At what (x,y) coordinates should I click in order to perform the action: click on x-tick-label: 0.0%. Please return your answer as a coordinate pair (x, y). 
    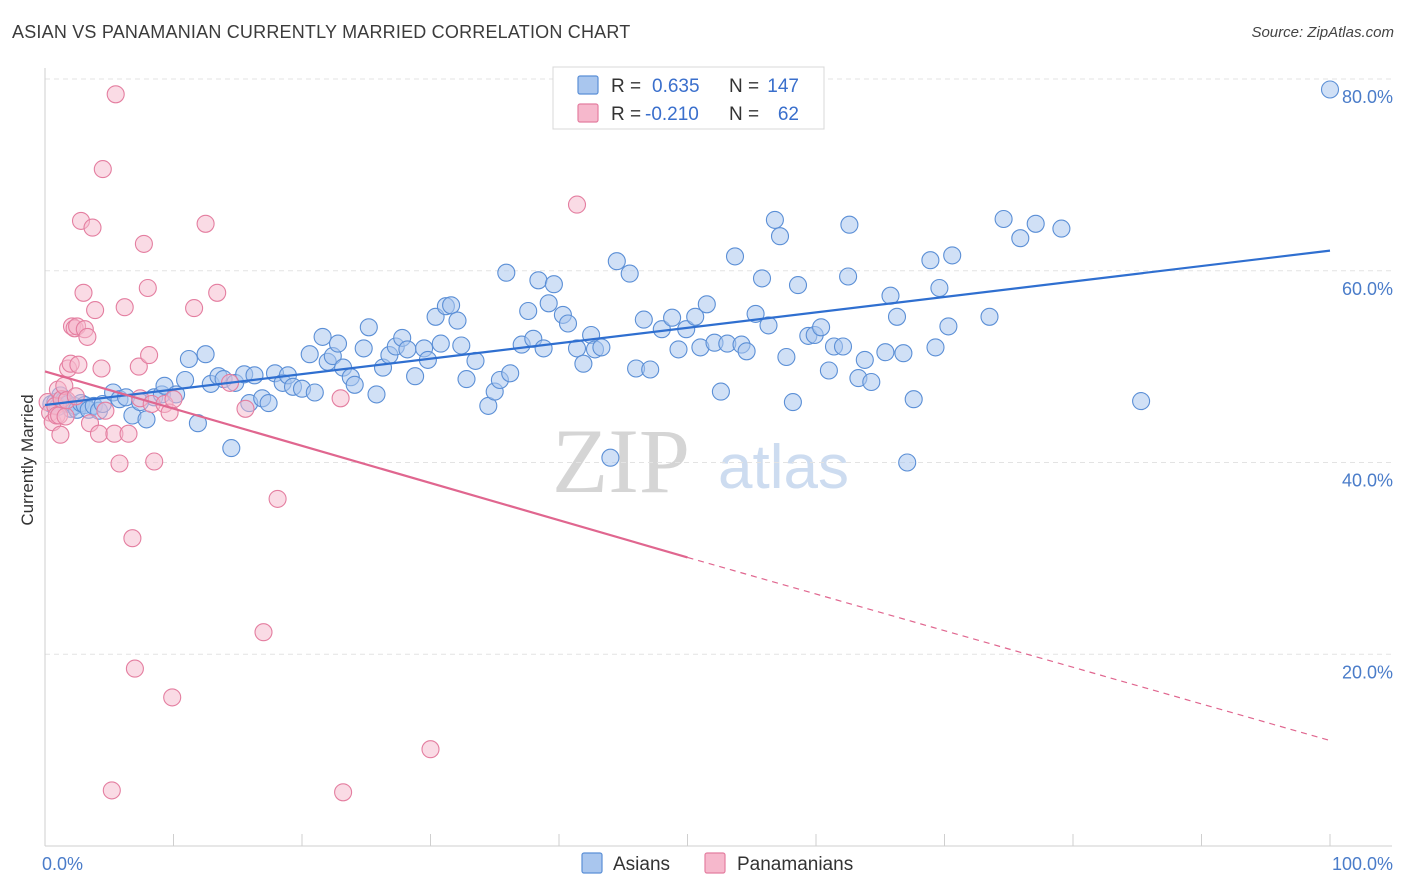
    Looking at the image, I should click on (62, 864).